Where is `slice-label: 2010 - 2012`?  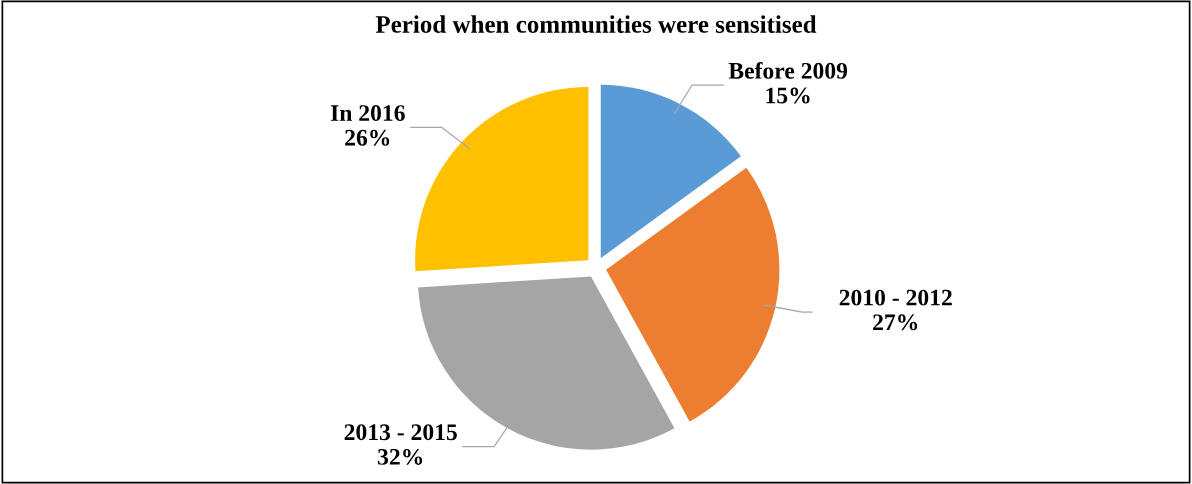
slice-label: 2010 - 2012 is located at coordinates (895, 297).